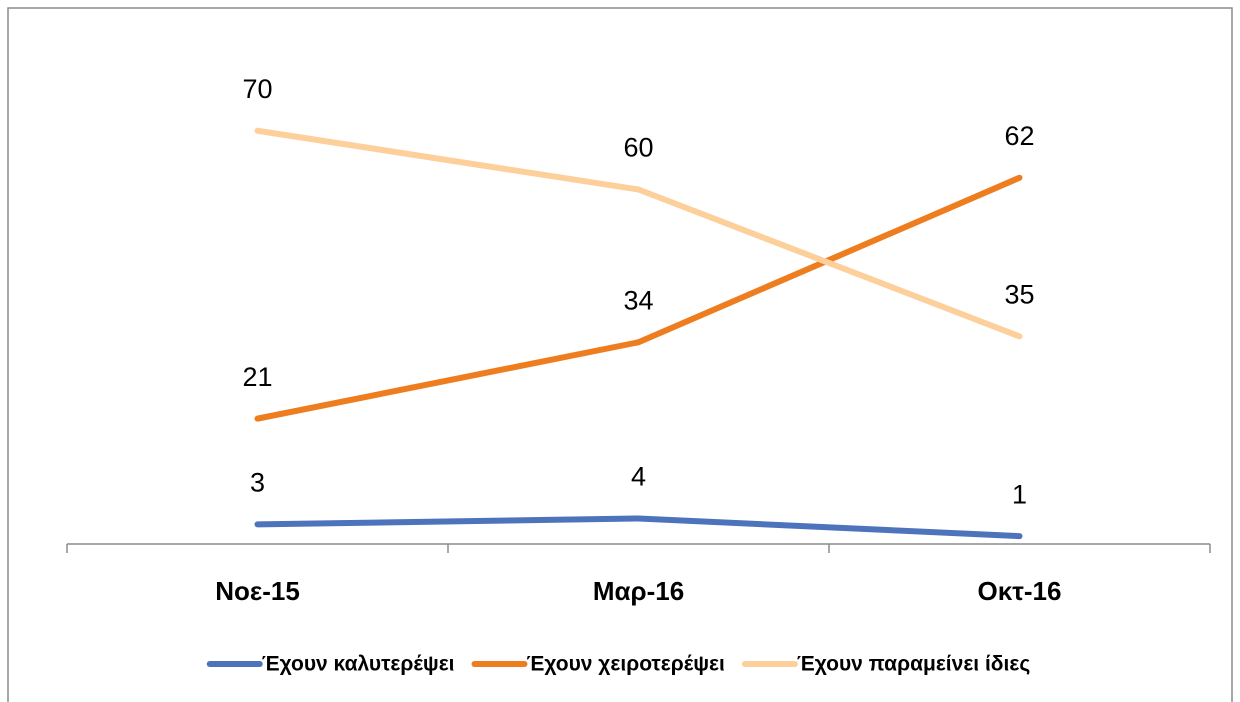 This screenshot has width=1240, height=702. I want to click on data-label: 3, so click(257, 483).